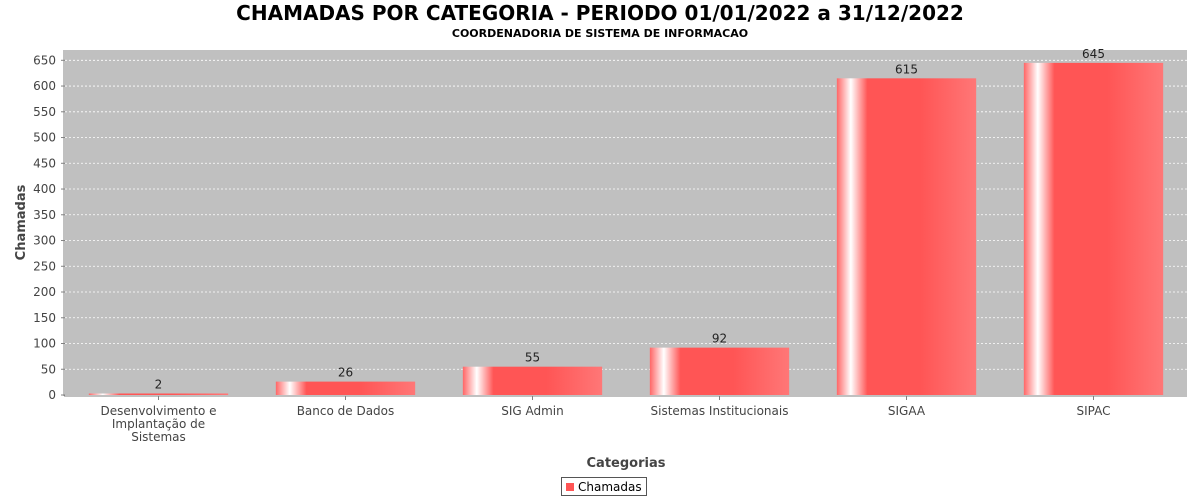  Describe the element at coordinates (610, 486) in the screenshot. I see `legend-label: Chamadas` at that location.